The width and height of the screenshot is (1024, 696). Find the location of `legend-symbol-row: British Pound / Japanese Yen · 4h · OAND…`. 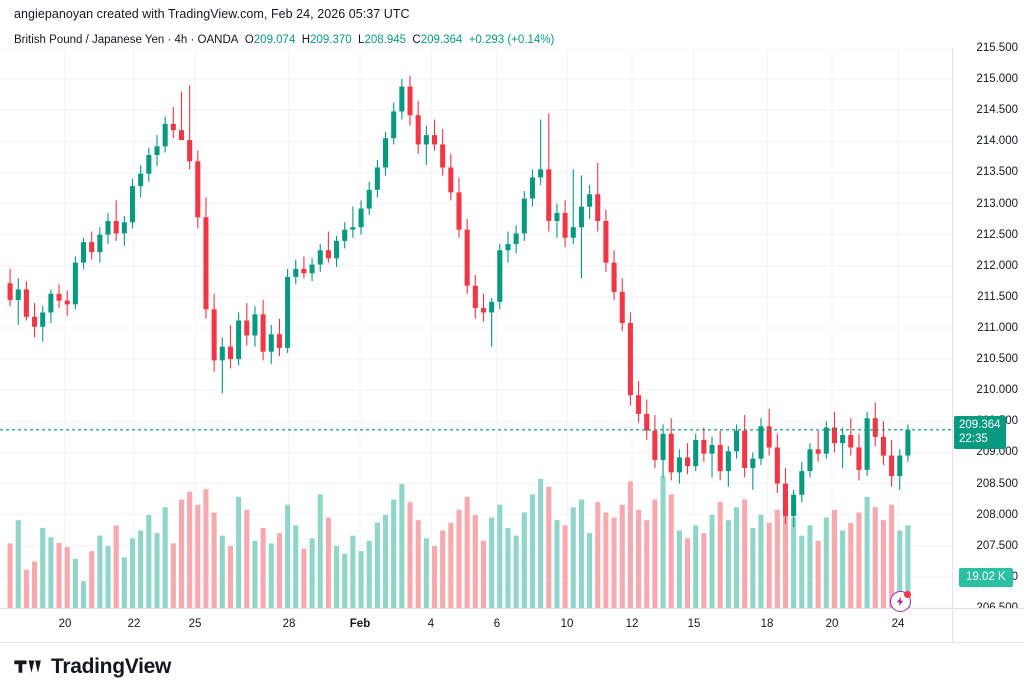

legend-symbol-row: British Pound / Japanese Yen · 4h · OAND… is located at coordinates (284, 40).